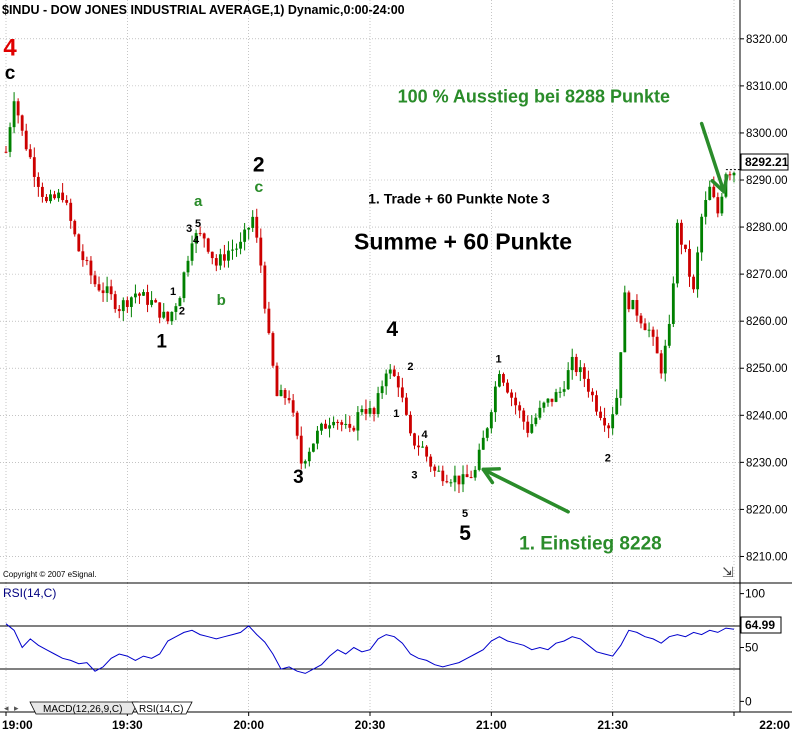 The image size is (792, 733). I want to click on price-tick-label: 8280.00, so click(767, 228).